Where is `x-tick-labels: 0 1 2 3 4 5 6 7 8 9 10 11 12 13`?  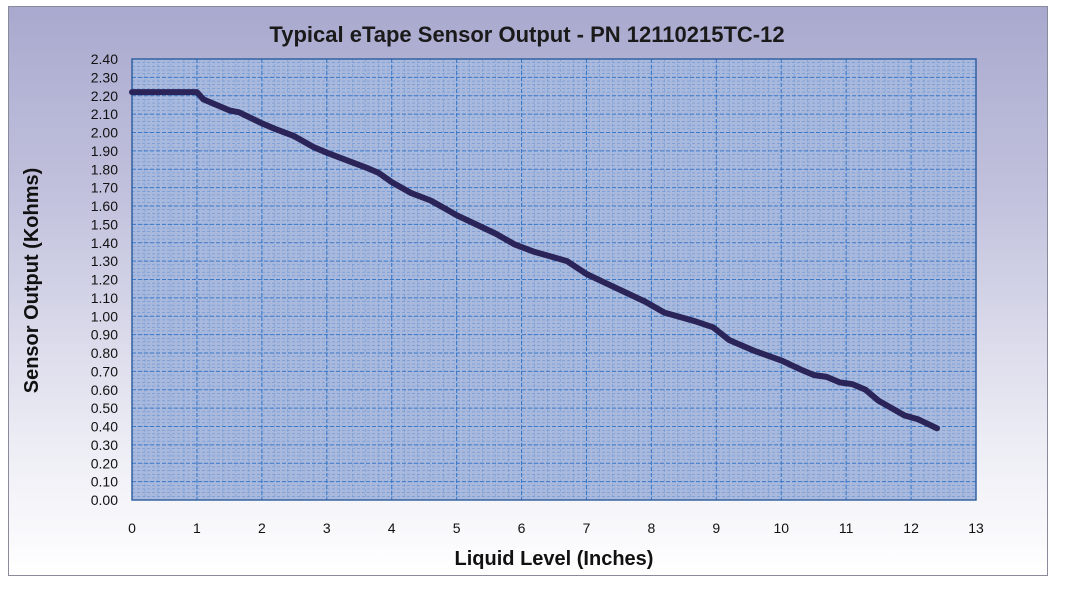
x-tick-labels: 0 1 2 3 4 5 6 7 8 9 10 11 12 13 is located at coordinates (556, 528).